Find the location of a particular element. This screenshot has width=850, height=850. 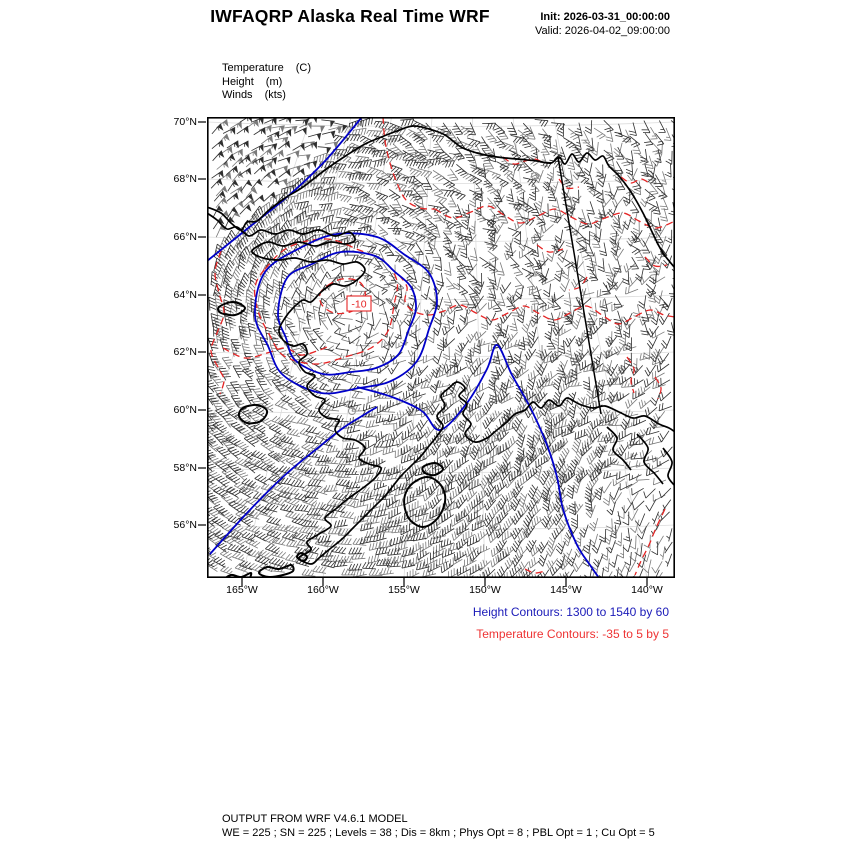

legend-unit: (m) is located at coordinates (274, 81).